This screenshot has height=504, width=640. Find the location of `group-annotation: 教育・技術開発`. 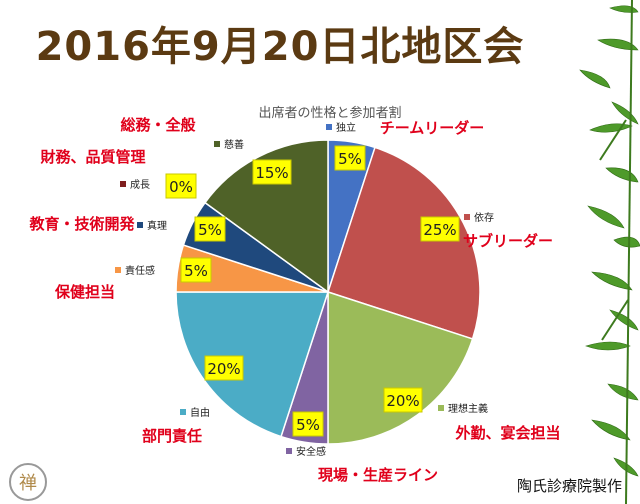

group-annotation: 教育・技術開発 is located at coordinates (81, 224).